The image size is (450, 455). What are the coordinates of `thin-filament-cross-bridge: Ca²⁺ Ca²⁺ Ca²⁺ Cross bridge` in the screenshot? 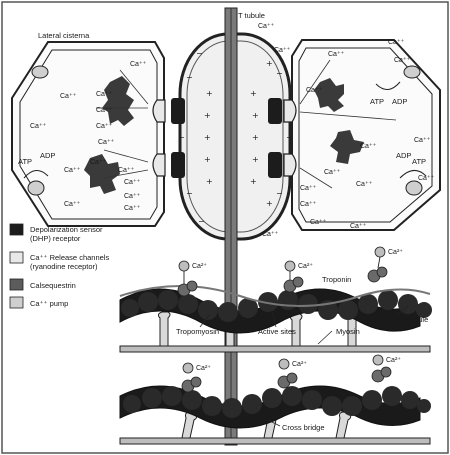 It's located at (275, 399).